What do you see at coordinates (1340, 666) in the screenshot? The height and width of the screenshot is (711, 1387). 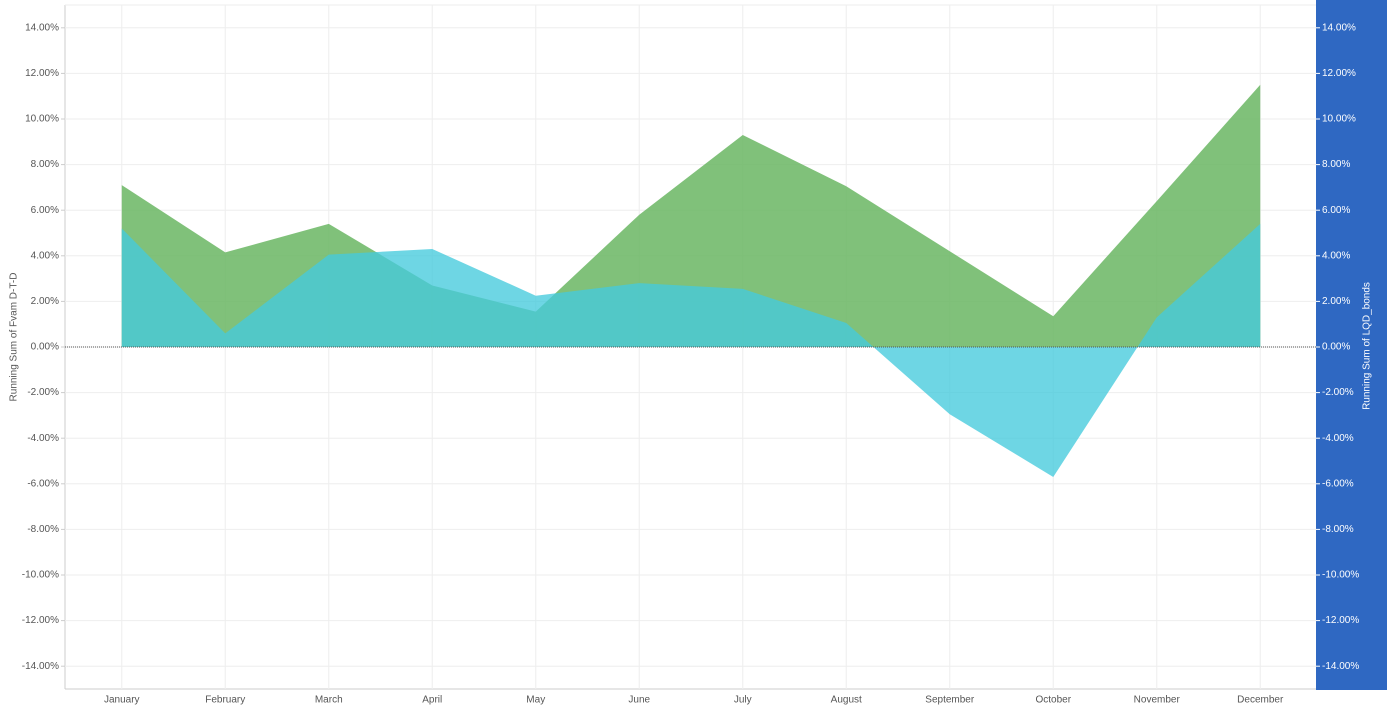 I see `y2-tick-label: -14.00%` at bounding box center [1340, 666].